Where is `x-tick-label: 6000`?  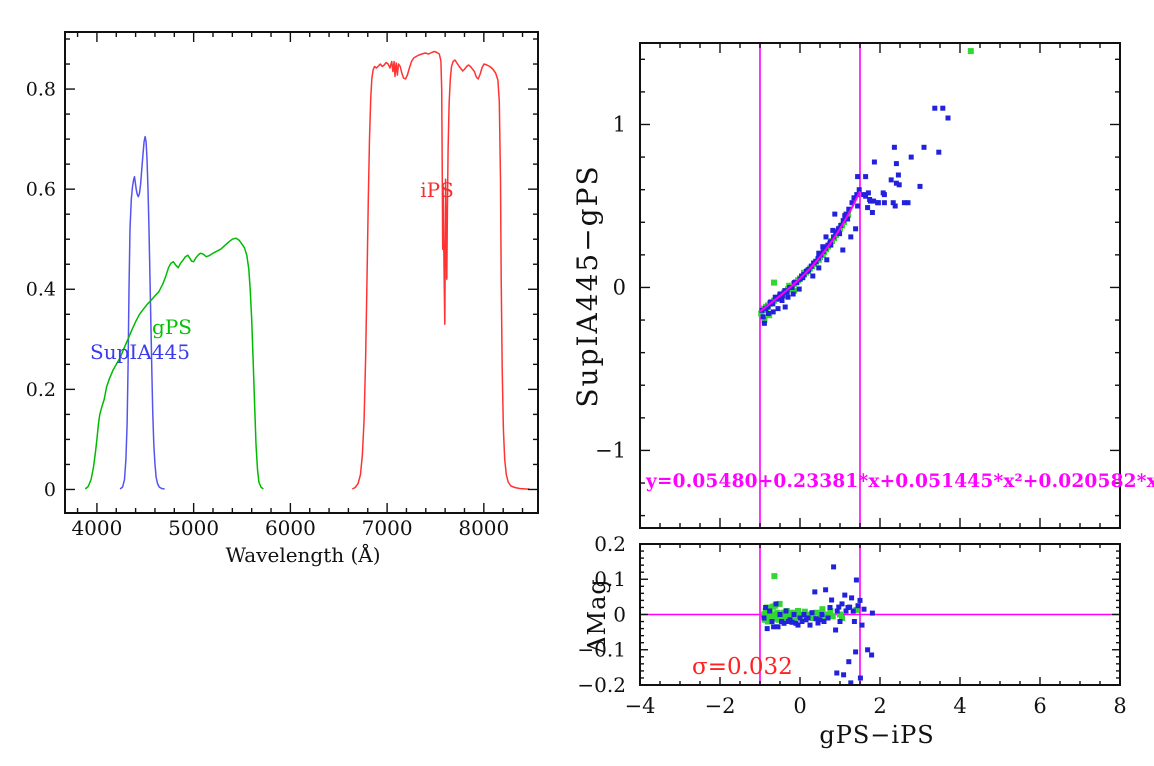
x-tick-label: 6000 is located at coordinates (290, 528).